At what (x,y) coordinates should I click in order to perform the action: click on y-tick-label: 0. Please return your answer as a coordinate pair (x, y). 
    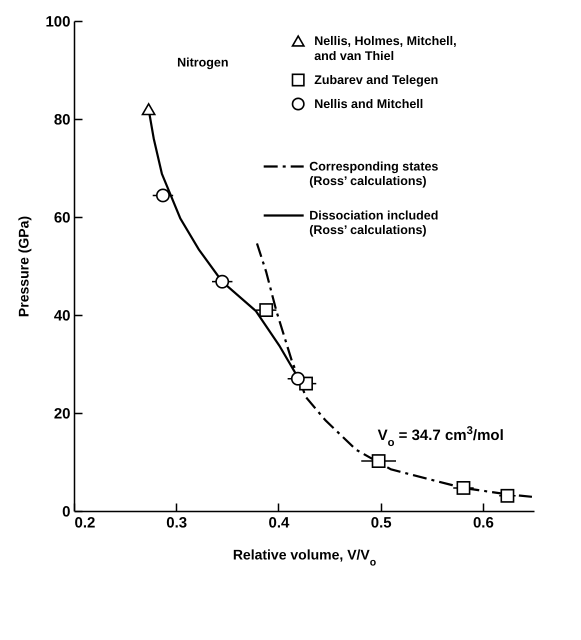
    Looking at the image, I should click on (66, 512).